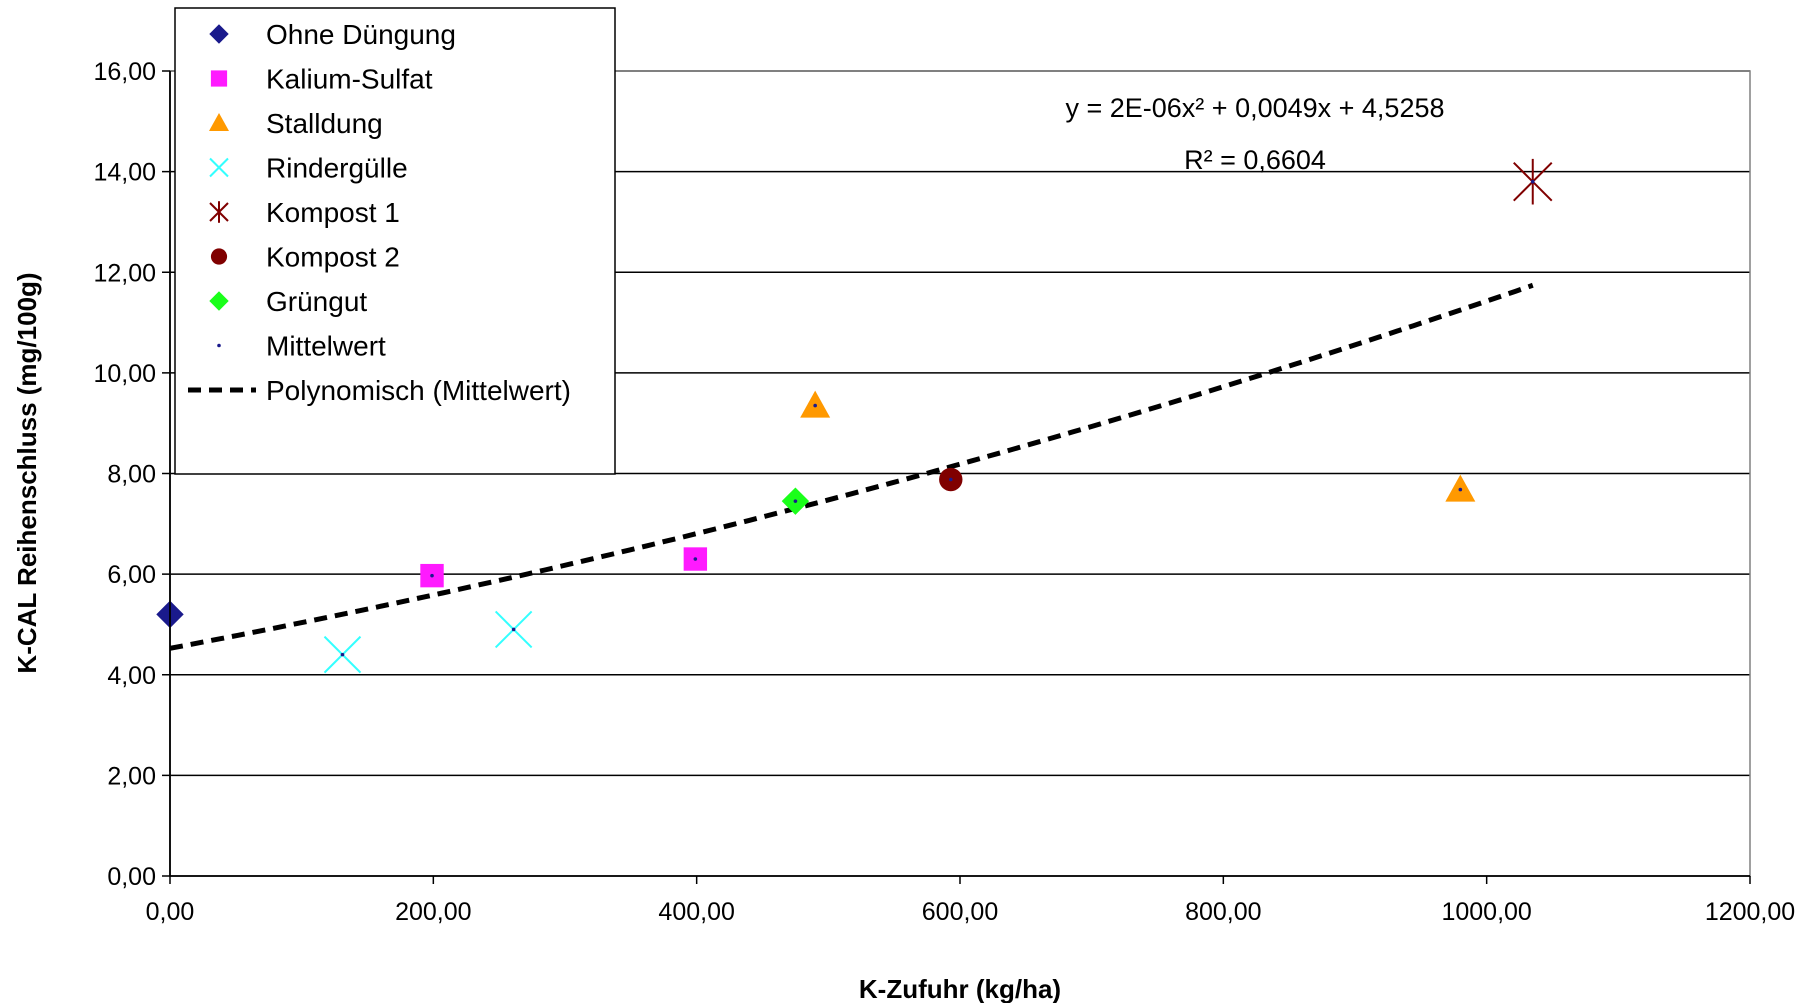 The height and width of the screenshot is (1008, 1812). Describe the element at coordinates (960, 988) in the screenshot. I see `x-axis-title: K-Zufuhr (kg/ha)` at that location.